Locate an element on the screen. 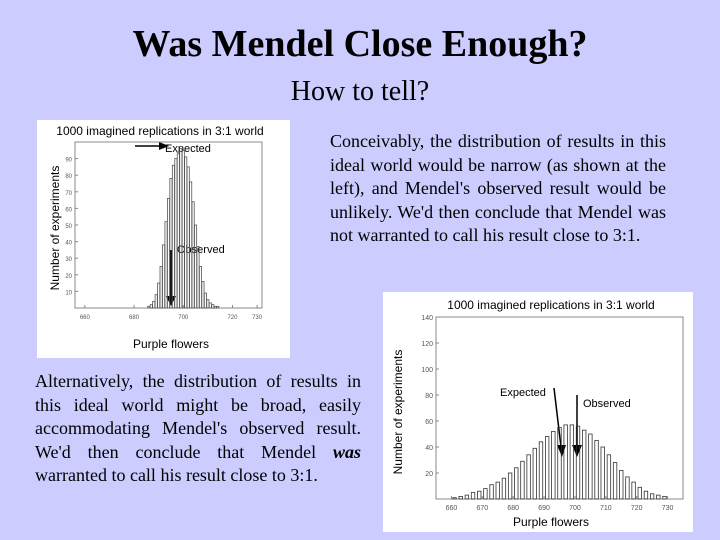 This screenshot has width=720, height=540. chart2-x-tick-label: 660 is located at coordinates (452, 508).